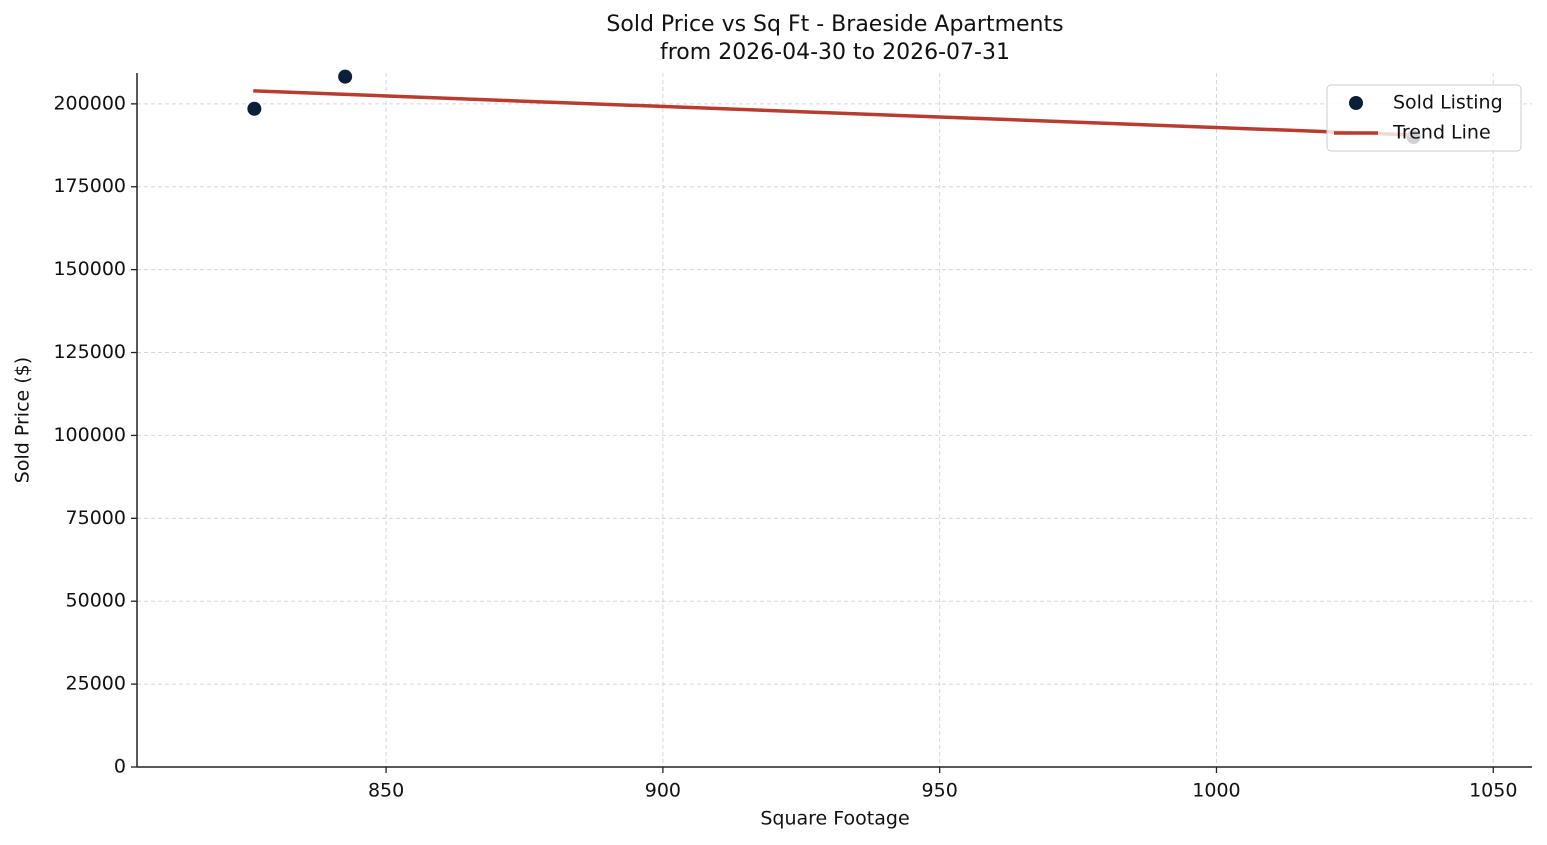 This screenshot has height=845, width=1547. Describe the element at coordinates (96, 601) in the screenshot. I see `y-tick-label: 50000` at that location.